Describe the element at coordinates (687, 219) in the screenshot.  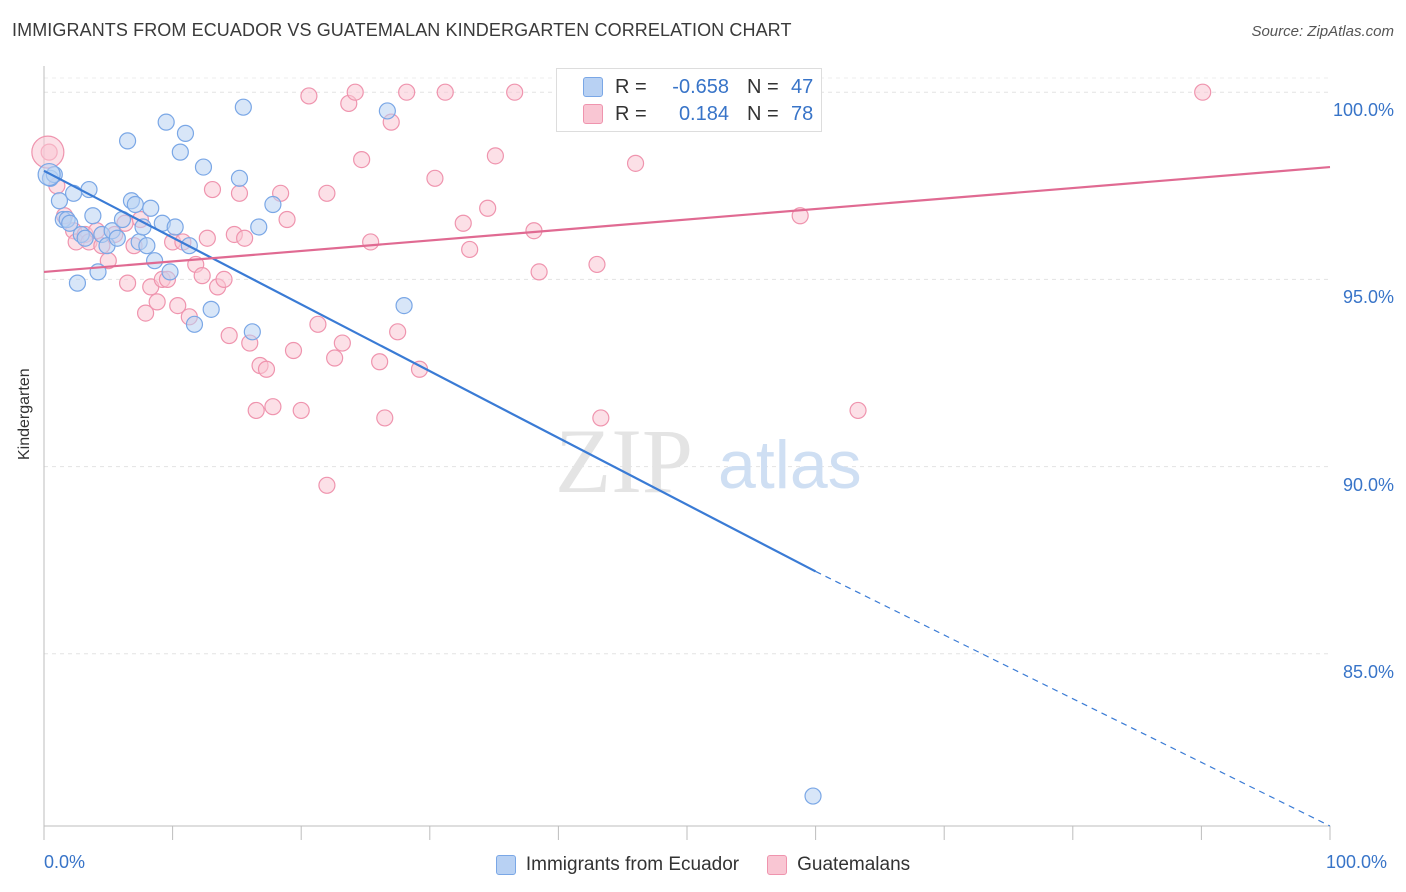
I see `trend-line-guatemalans` at that location.